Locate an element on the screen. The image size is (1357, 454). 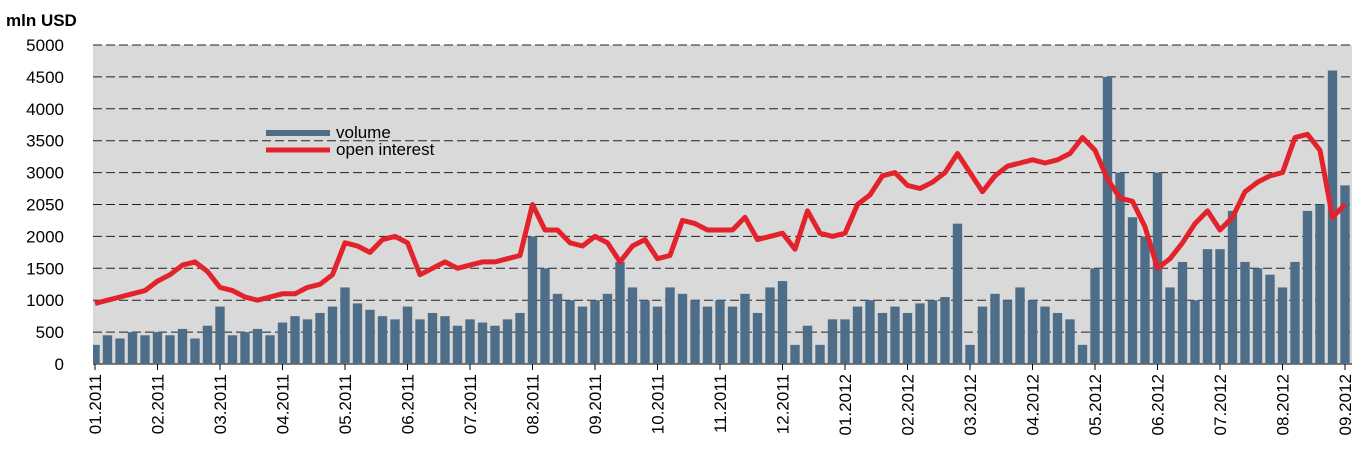
x-tick-label: 11.2011 is located at coordinates (720, 403).